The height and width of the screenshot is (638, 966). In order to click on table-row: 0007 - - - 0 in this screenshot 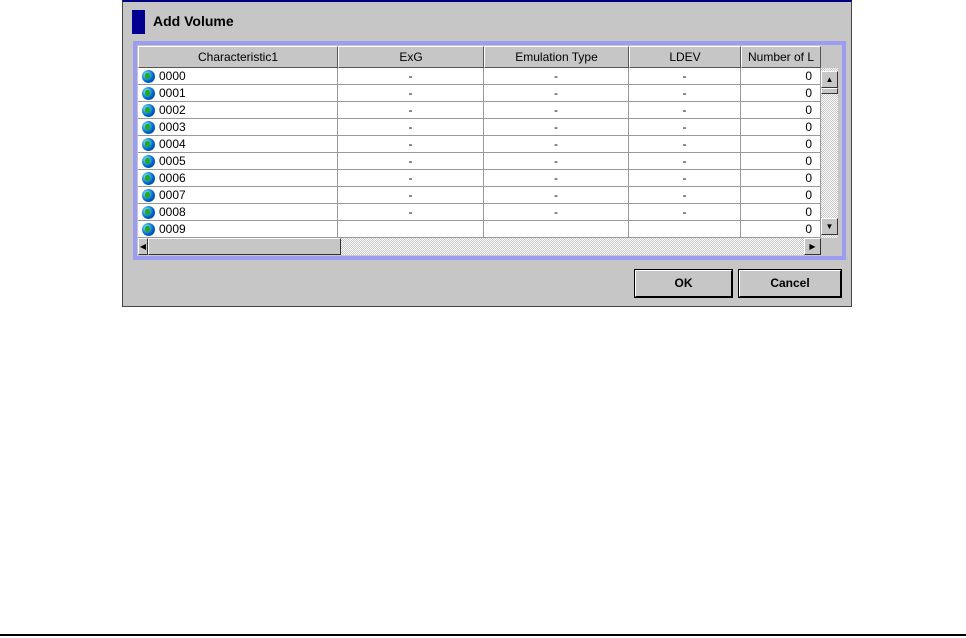, I will do `click(479, 195)`.